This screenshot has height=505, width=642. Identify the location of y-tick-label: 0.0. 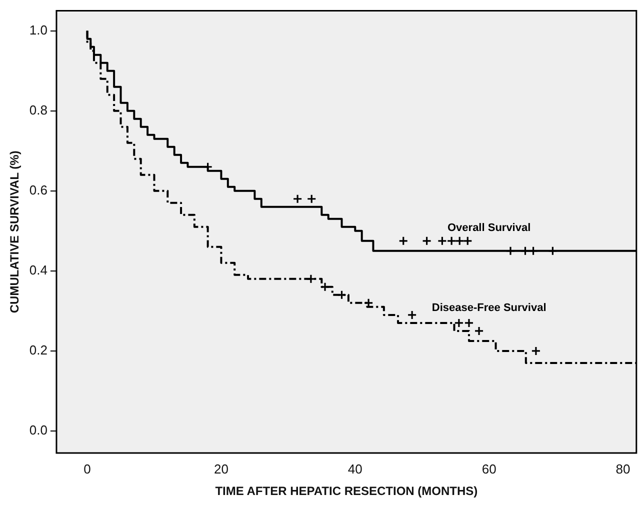
(38, 430).